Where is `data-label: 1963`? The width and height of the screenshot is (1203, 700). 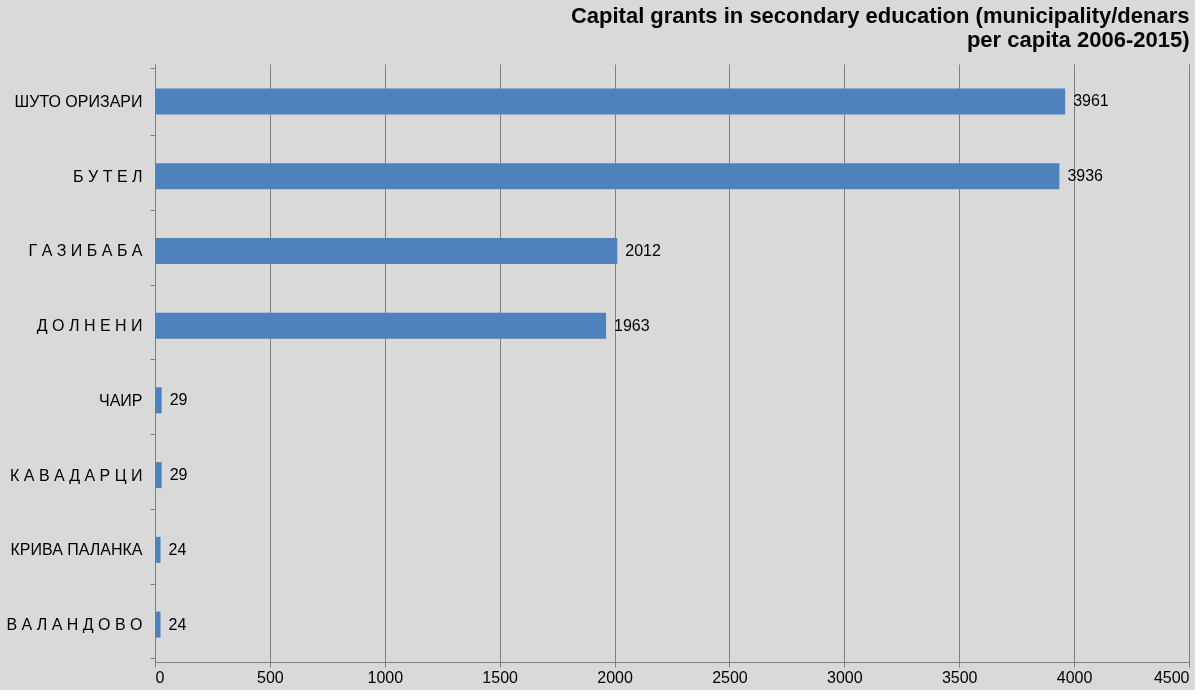
data-label: 1963 is located at coordinates (632, 325).